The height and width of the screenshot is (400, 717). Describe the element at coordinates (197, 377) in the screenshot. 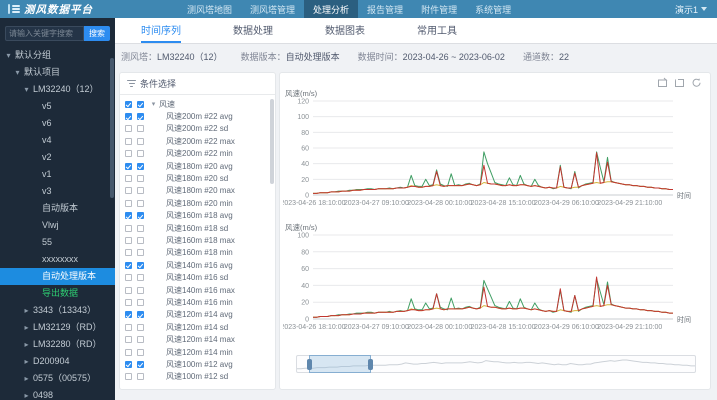

I see `condition-row: ▾ 风速100m #12 sd` at that location.